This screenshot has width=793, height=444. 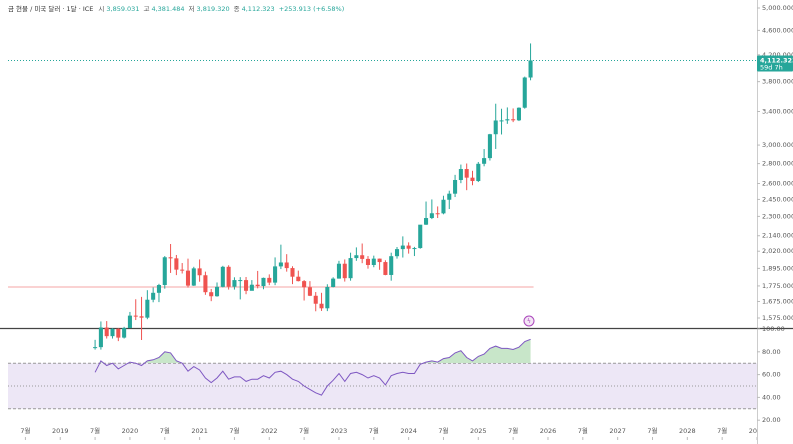 I want to click on y-tick-label: 3,000.000, so click(x=777, y=145).